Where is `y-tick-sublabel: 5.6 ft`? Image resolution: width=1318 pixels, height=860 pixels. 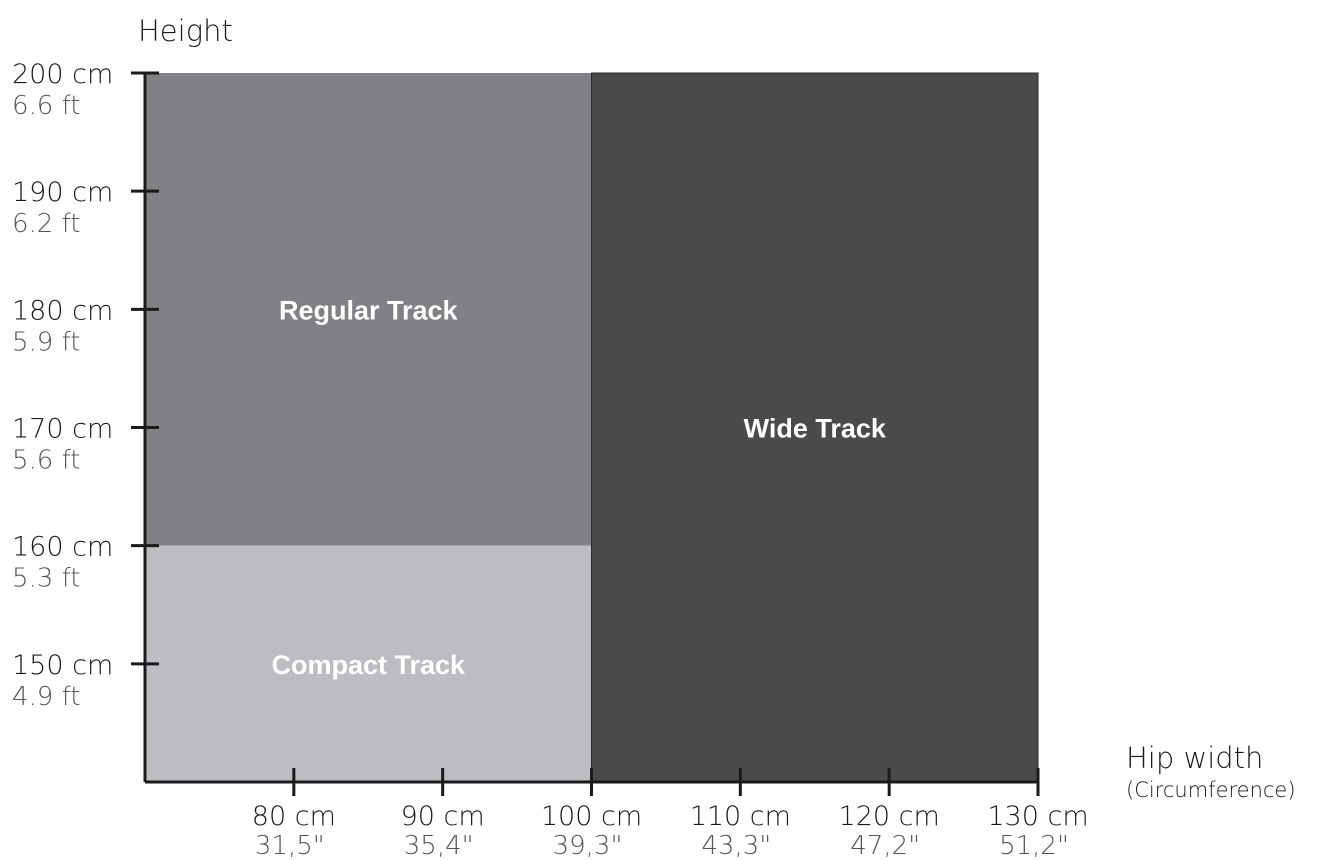 y-tick-sublabel: 5.6 ft is located at coordinates (46, 461).